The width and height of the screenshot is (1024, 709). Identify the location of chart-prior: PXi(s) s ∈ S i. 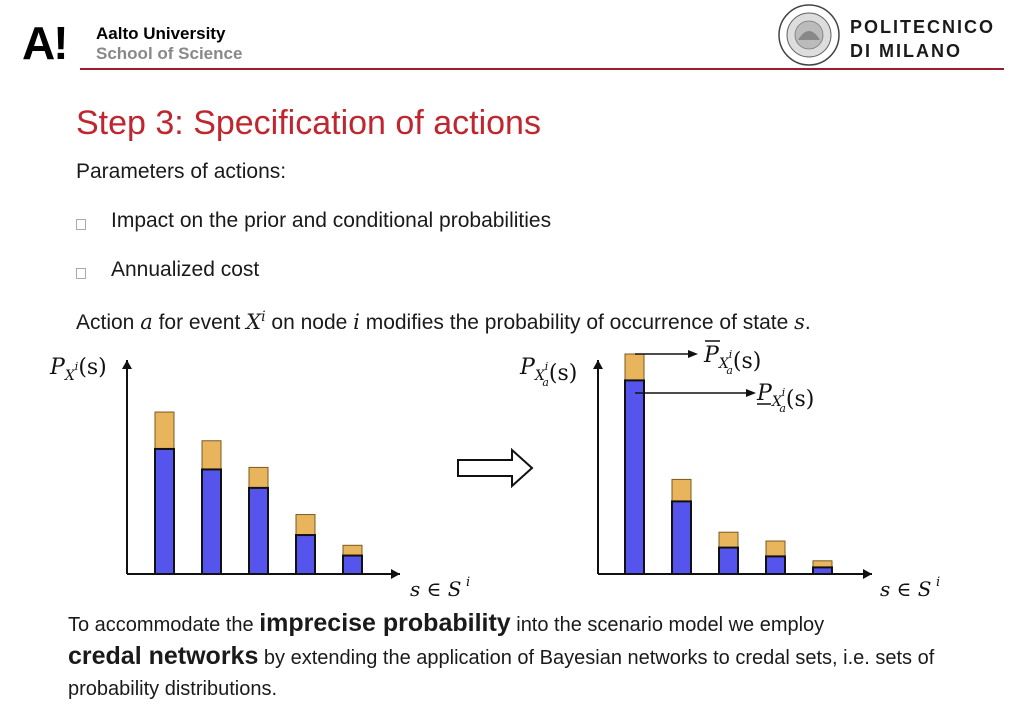
(259, 478).